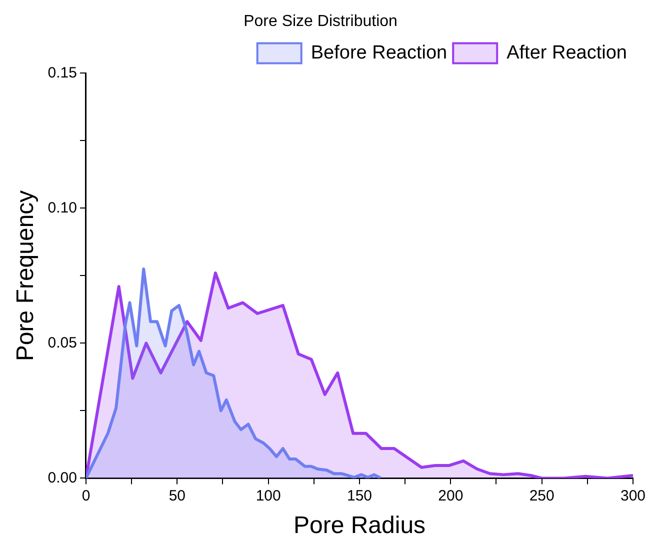 This screenshot has width=651, height=549. What do you see at coordinates (26, 276) in the screenshot?
I see `y-axis-title: Pore Frequency` at bounding box center [26, 276].